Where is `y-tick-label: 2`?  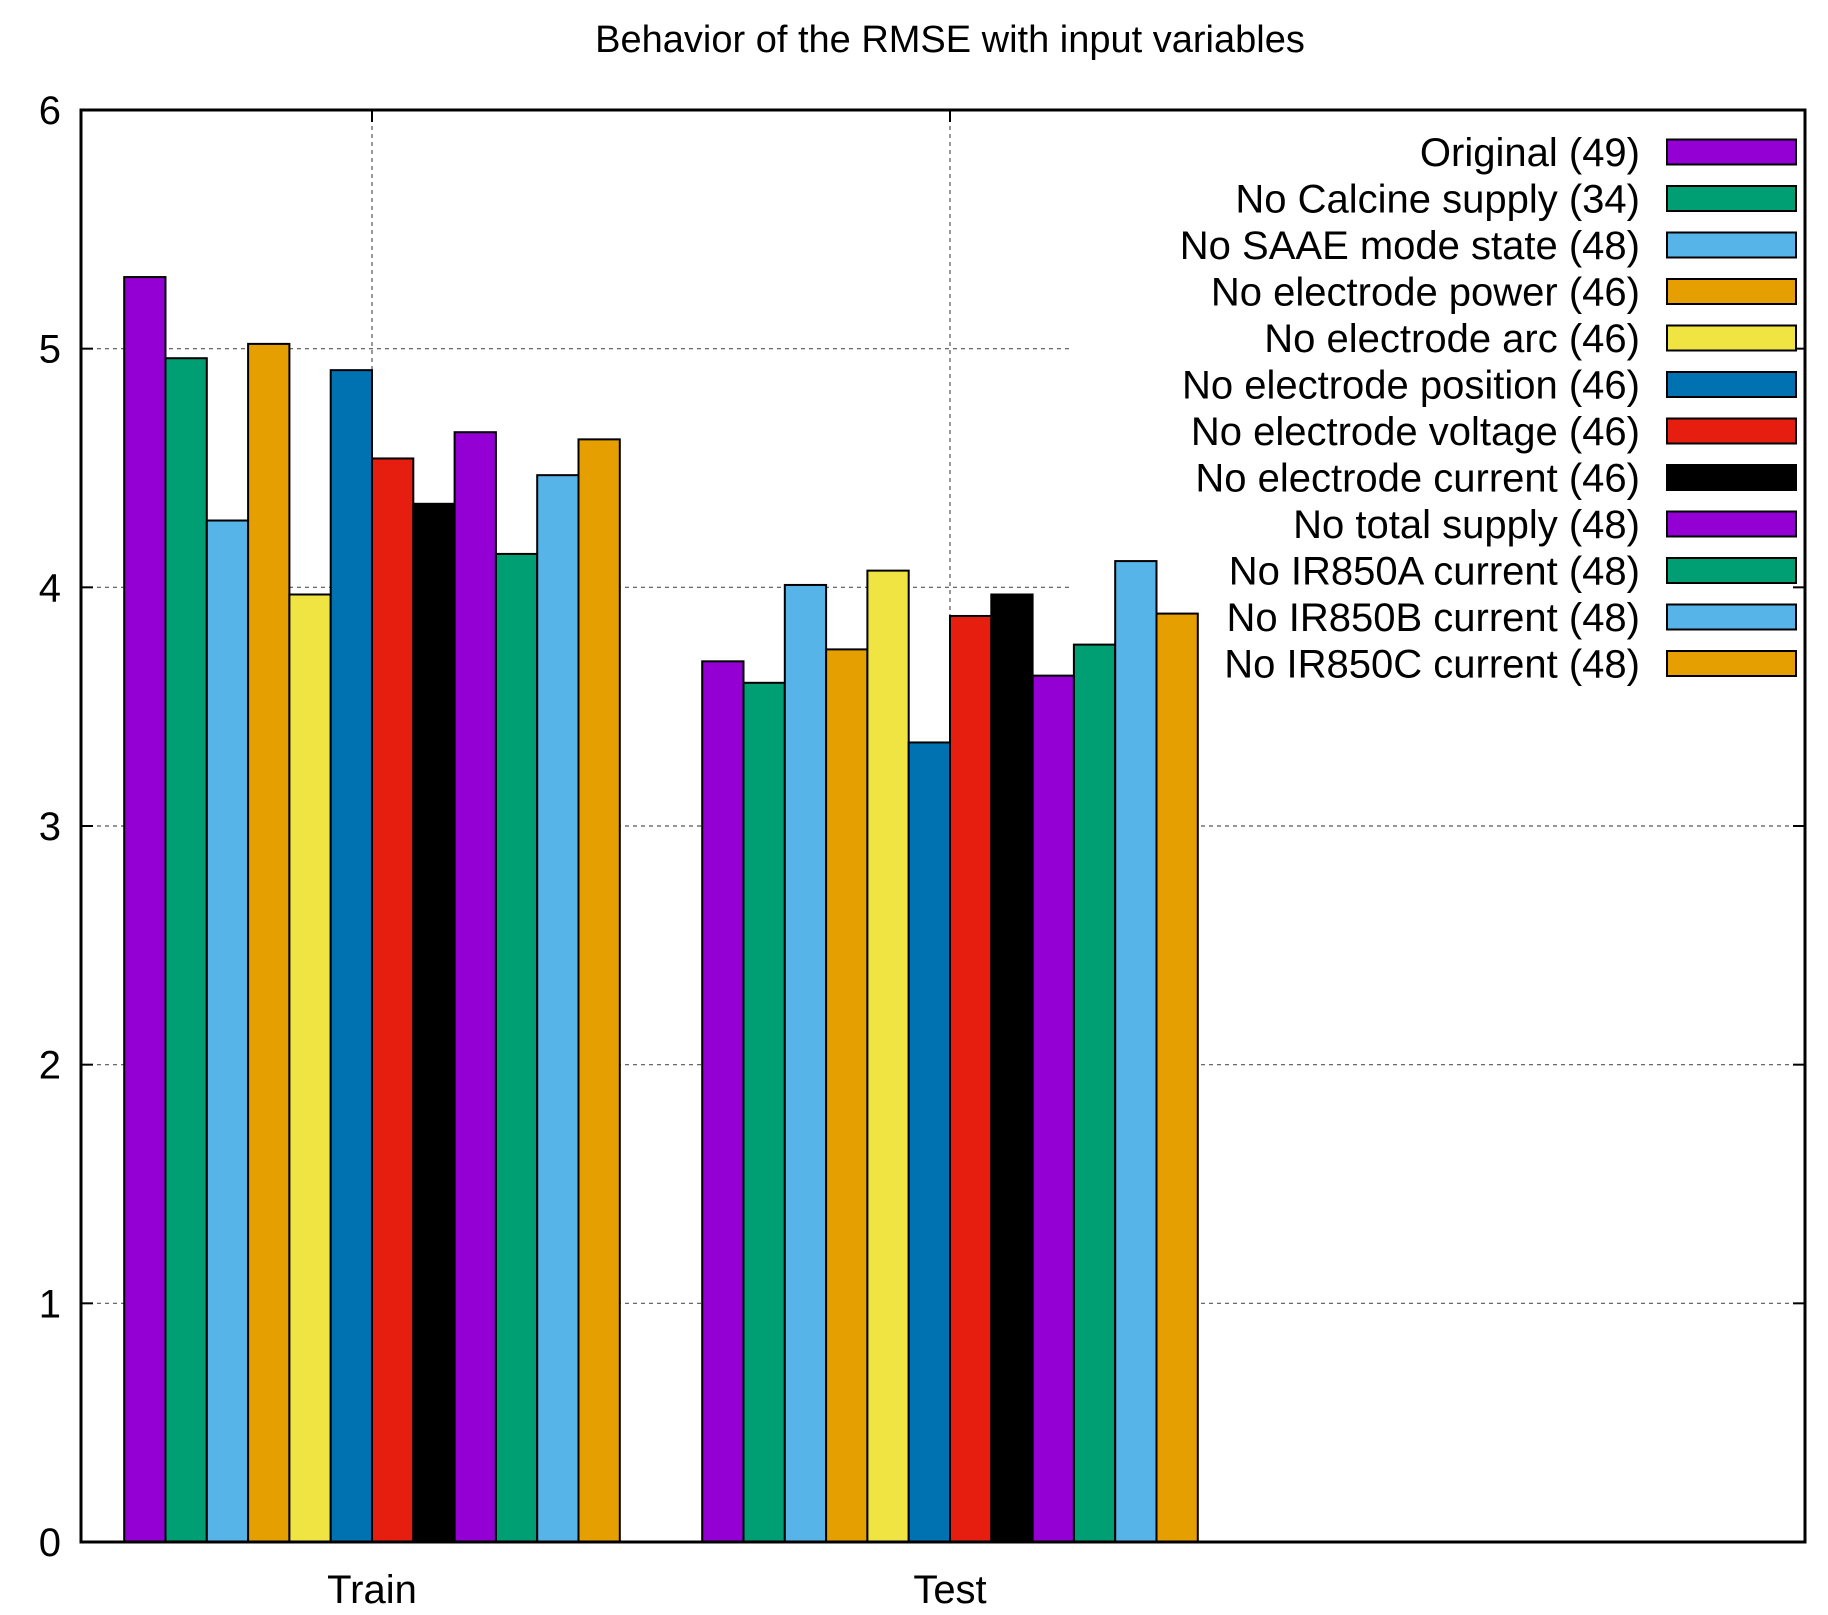 y-tick-label: 2 is located at coordinates (50, 1066).